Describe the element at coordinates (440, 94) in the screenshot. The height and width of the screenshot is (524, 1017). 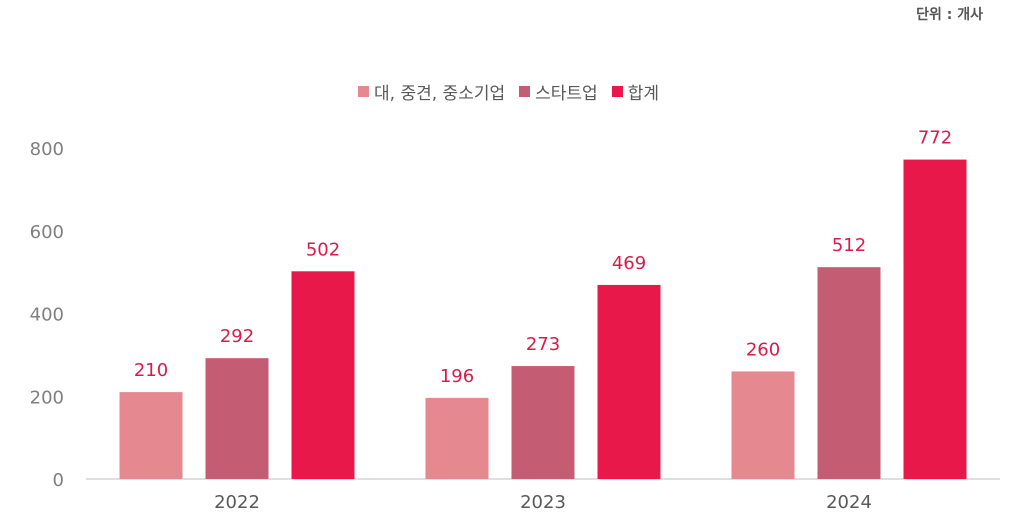
I see `legend-label-series-1: 대, 중견, 중소기업` at that location.